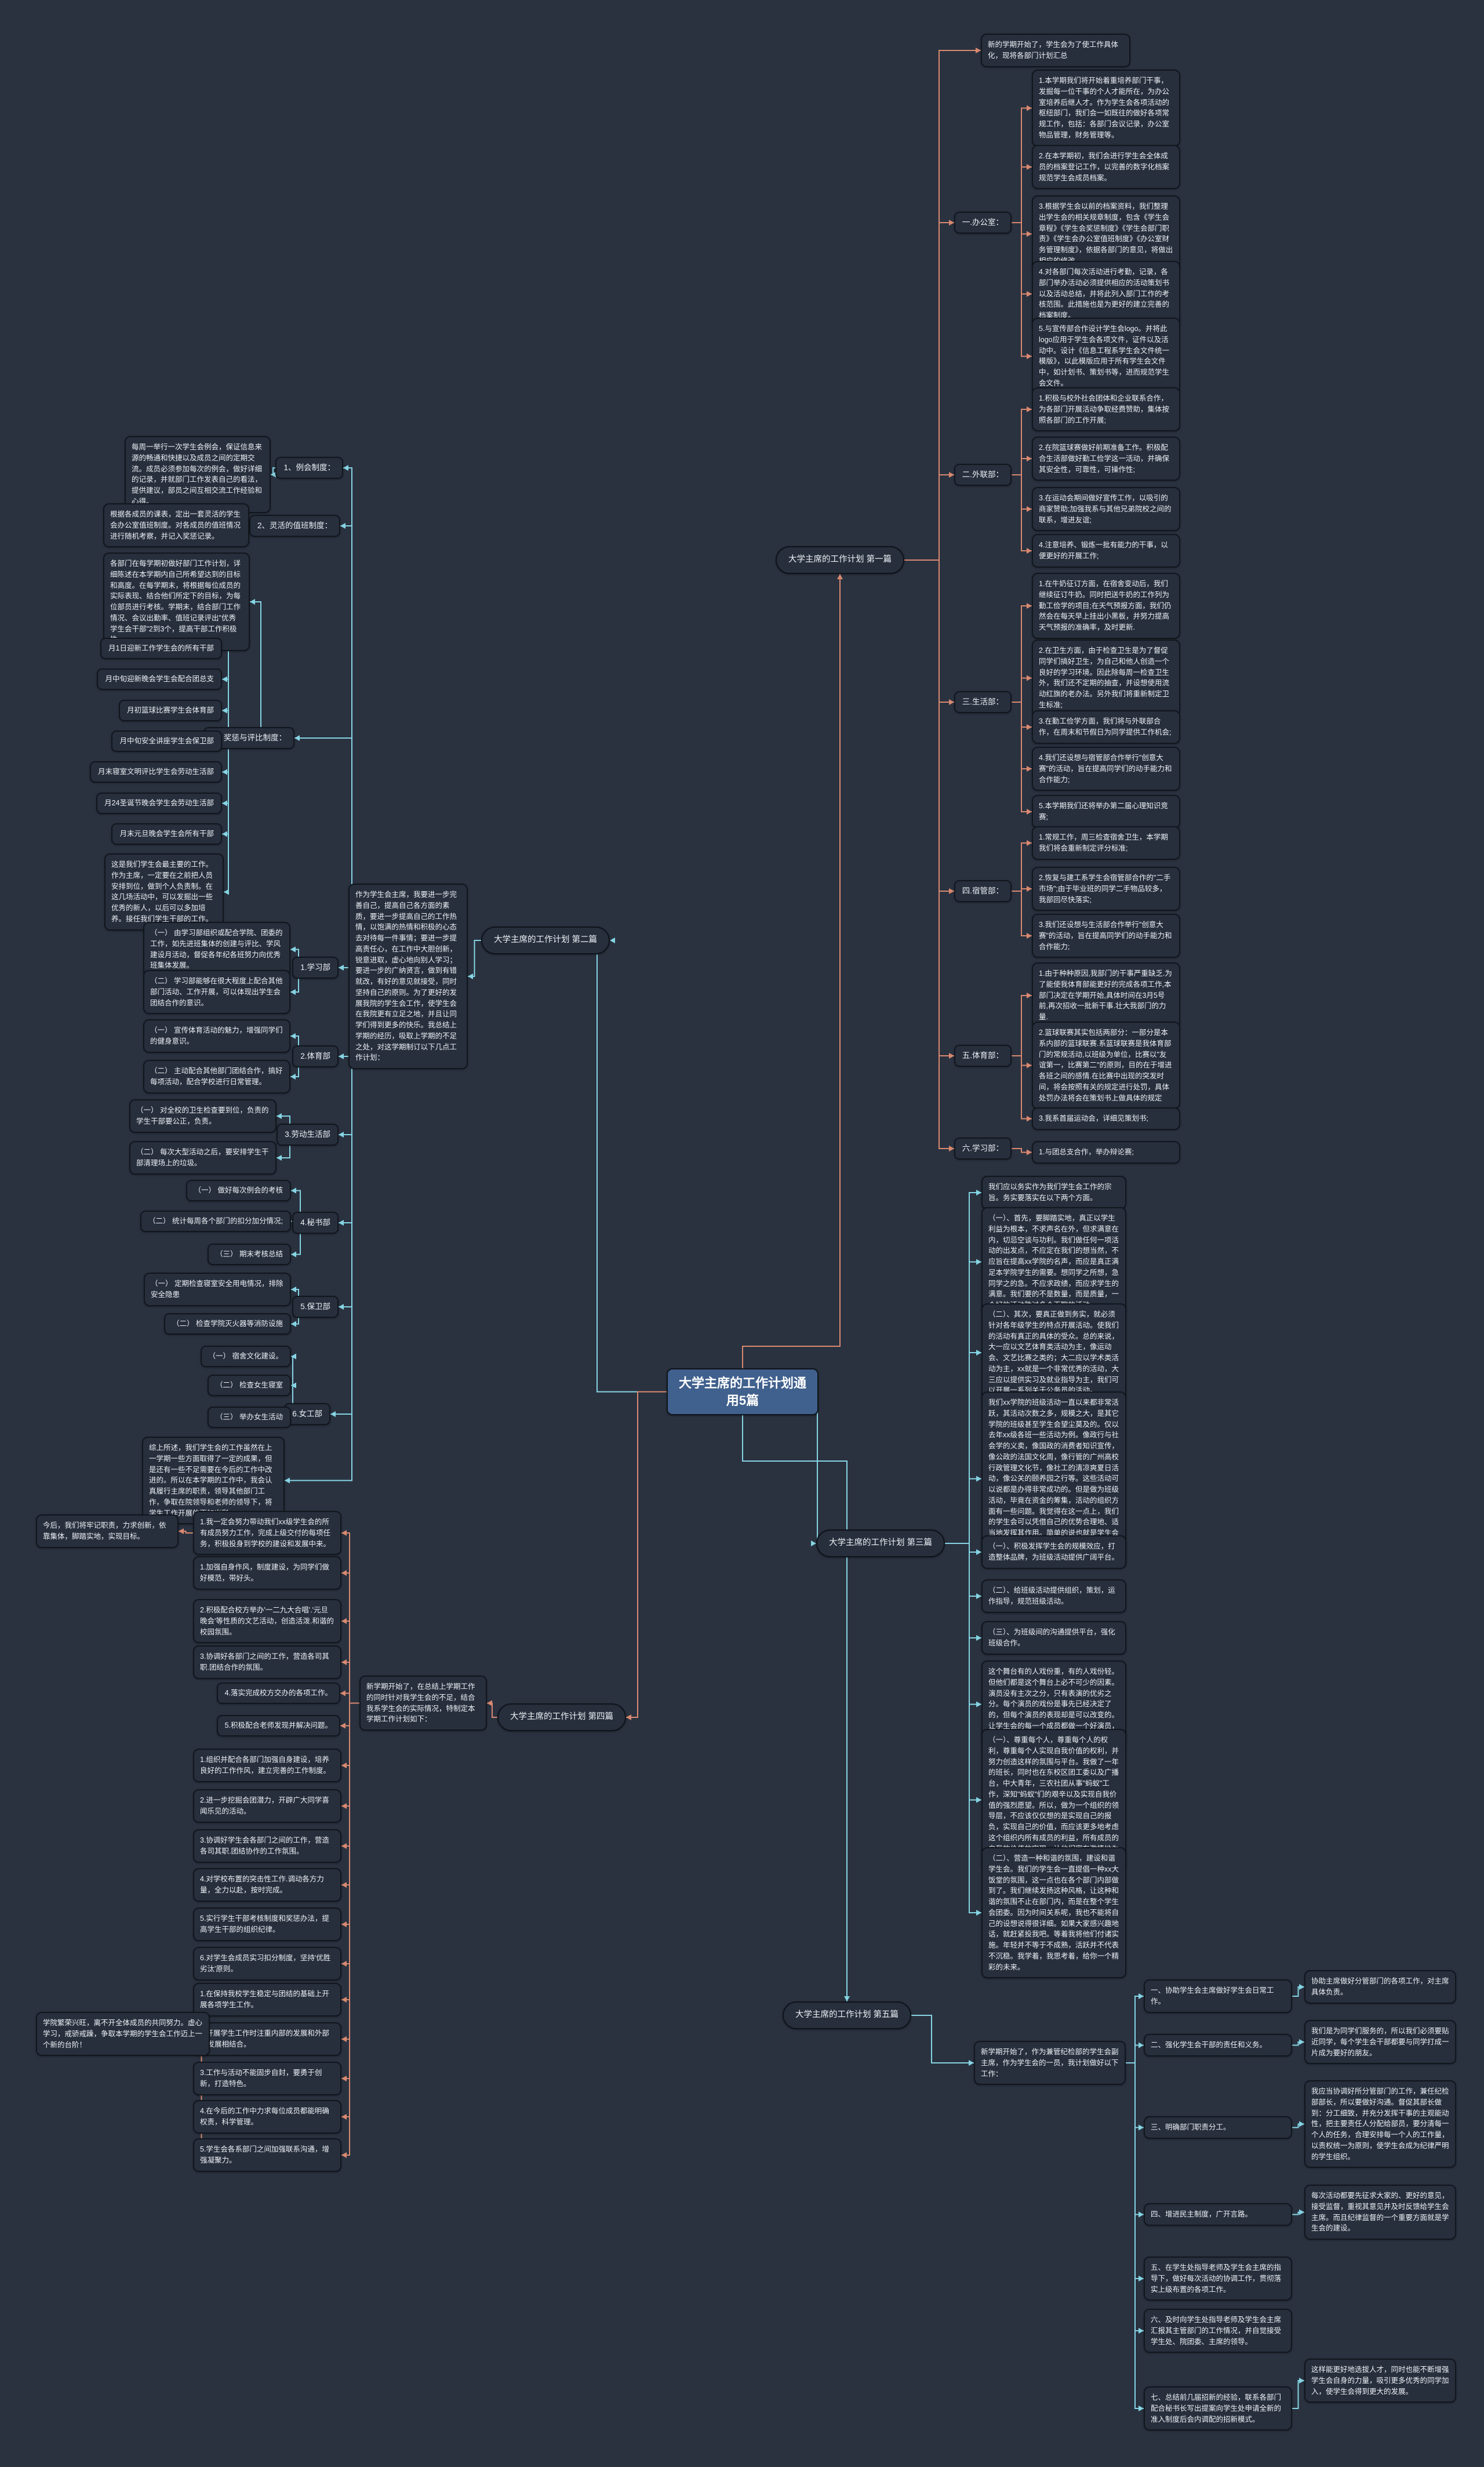 Image resolution: width=1484 pixels, height=2467 pixels. Describe the element at coordinates (848, 2015) in the screenshot. I see `branch-node-plan5: 大学主席的工作计划 第五篇` at that location.